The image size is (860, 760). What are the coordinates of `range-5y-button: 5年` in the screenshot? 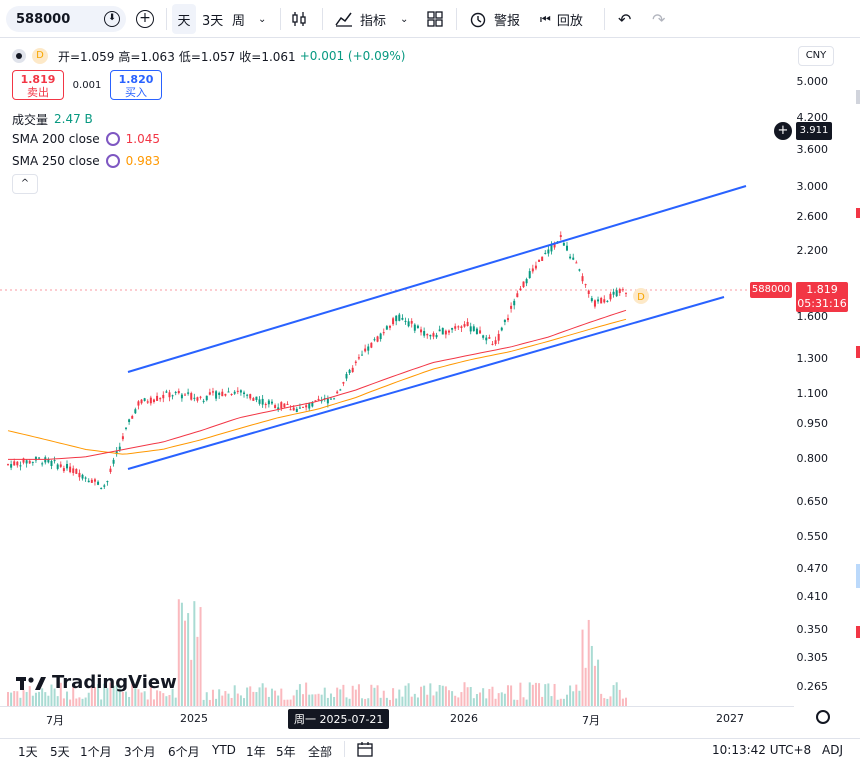 It's located at (286, 752).